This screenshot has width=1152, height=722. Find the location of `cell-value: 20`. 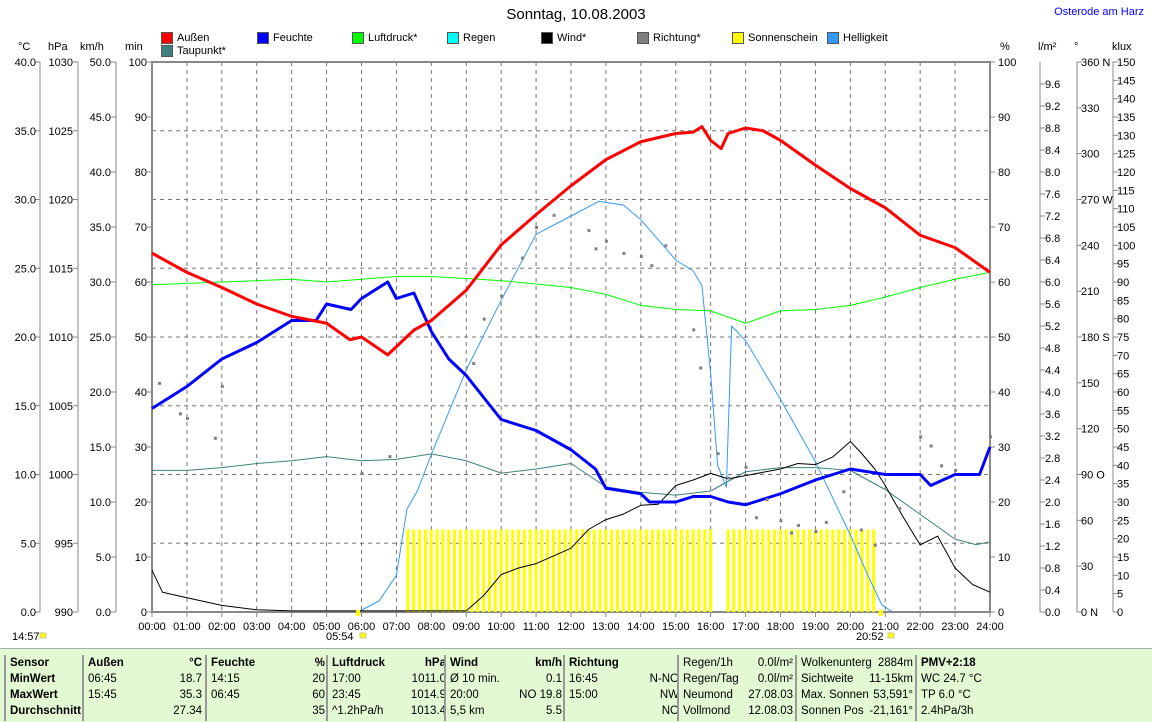

cell-value: 20 is located at coordinates (318, 679).